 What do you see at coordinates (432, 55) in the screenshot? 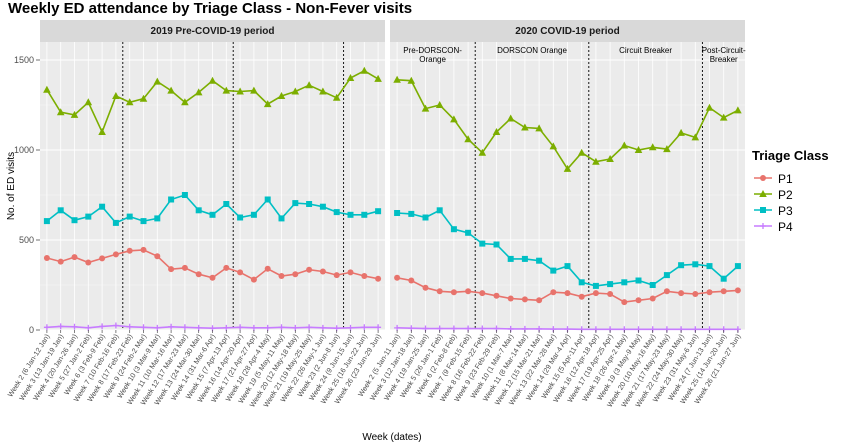
I see `period-annotation: Pre-DORSCON-Orange` at bounding box center [432, 55].